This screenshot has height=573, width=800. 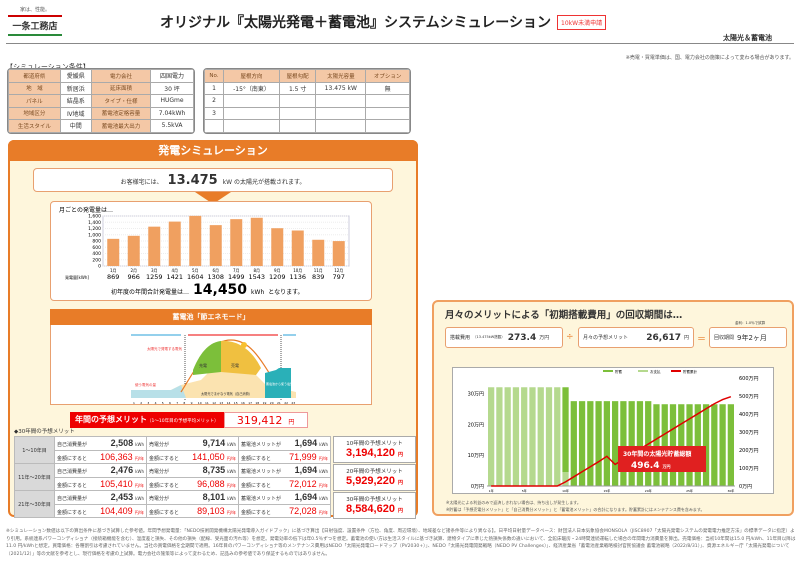 What do you see at coordinates (121, 113) in the screenshot?
I see `condition-label: 蓄電池定格容量` at bounding box center [121, 113].